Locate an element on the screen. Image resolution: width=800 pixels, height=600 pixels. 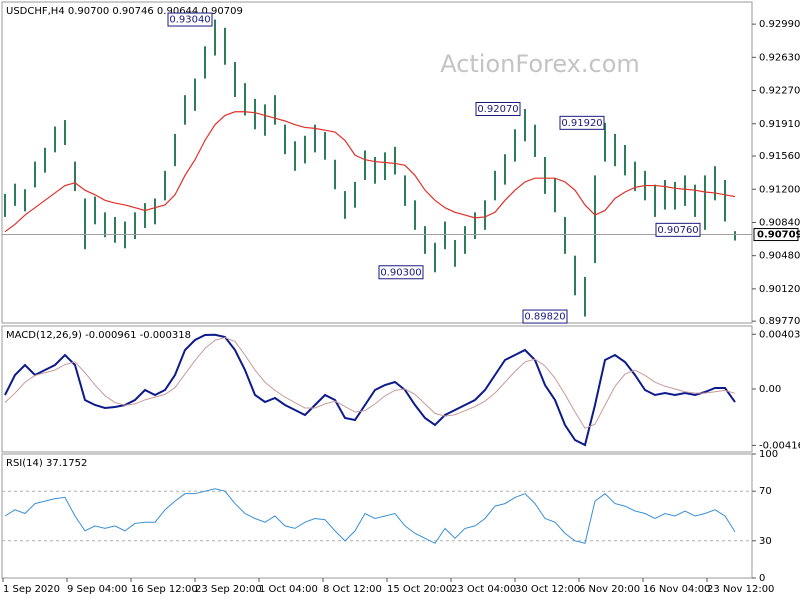
last-price-label: 0.90709 is located at coordinates (778, 235).